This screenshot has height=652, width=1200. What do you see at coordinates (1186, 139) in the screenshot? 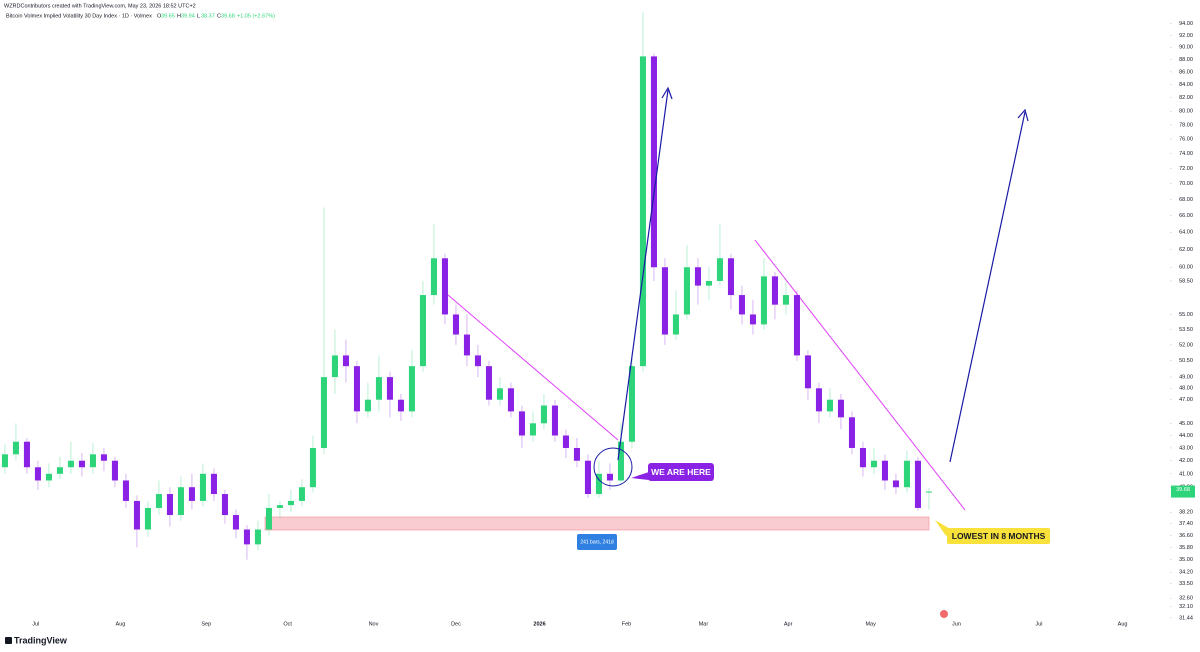
I see `y-tick-label: 76.00` at bounding box center [1186, 139].